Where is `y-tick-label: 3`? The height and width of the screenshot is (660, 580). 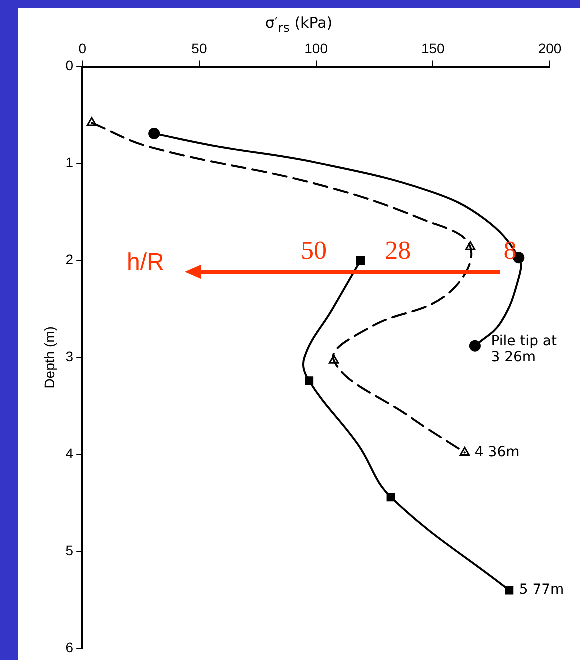
y-tick-label: 3 is located at coordinates (70, 356).